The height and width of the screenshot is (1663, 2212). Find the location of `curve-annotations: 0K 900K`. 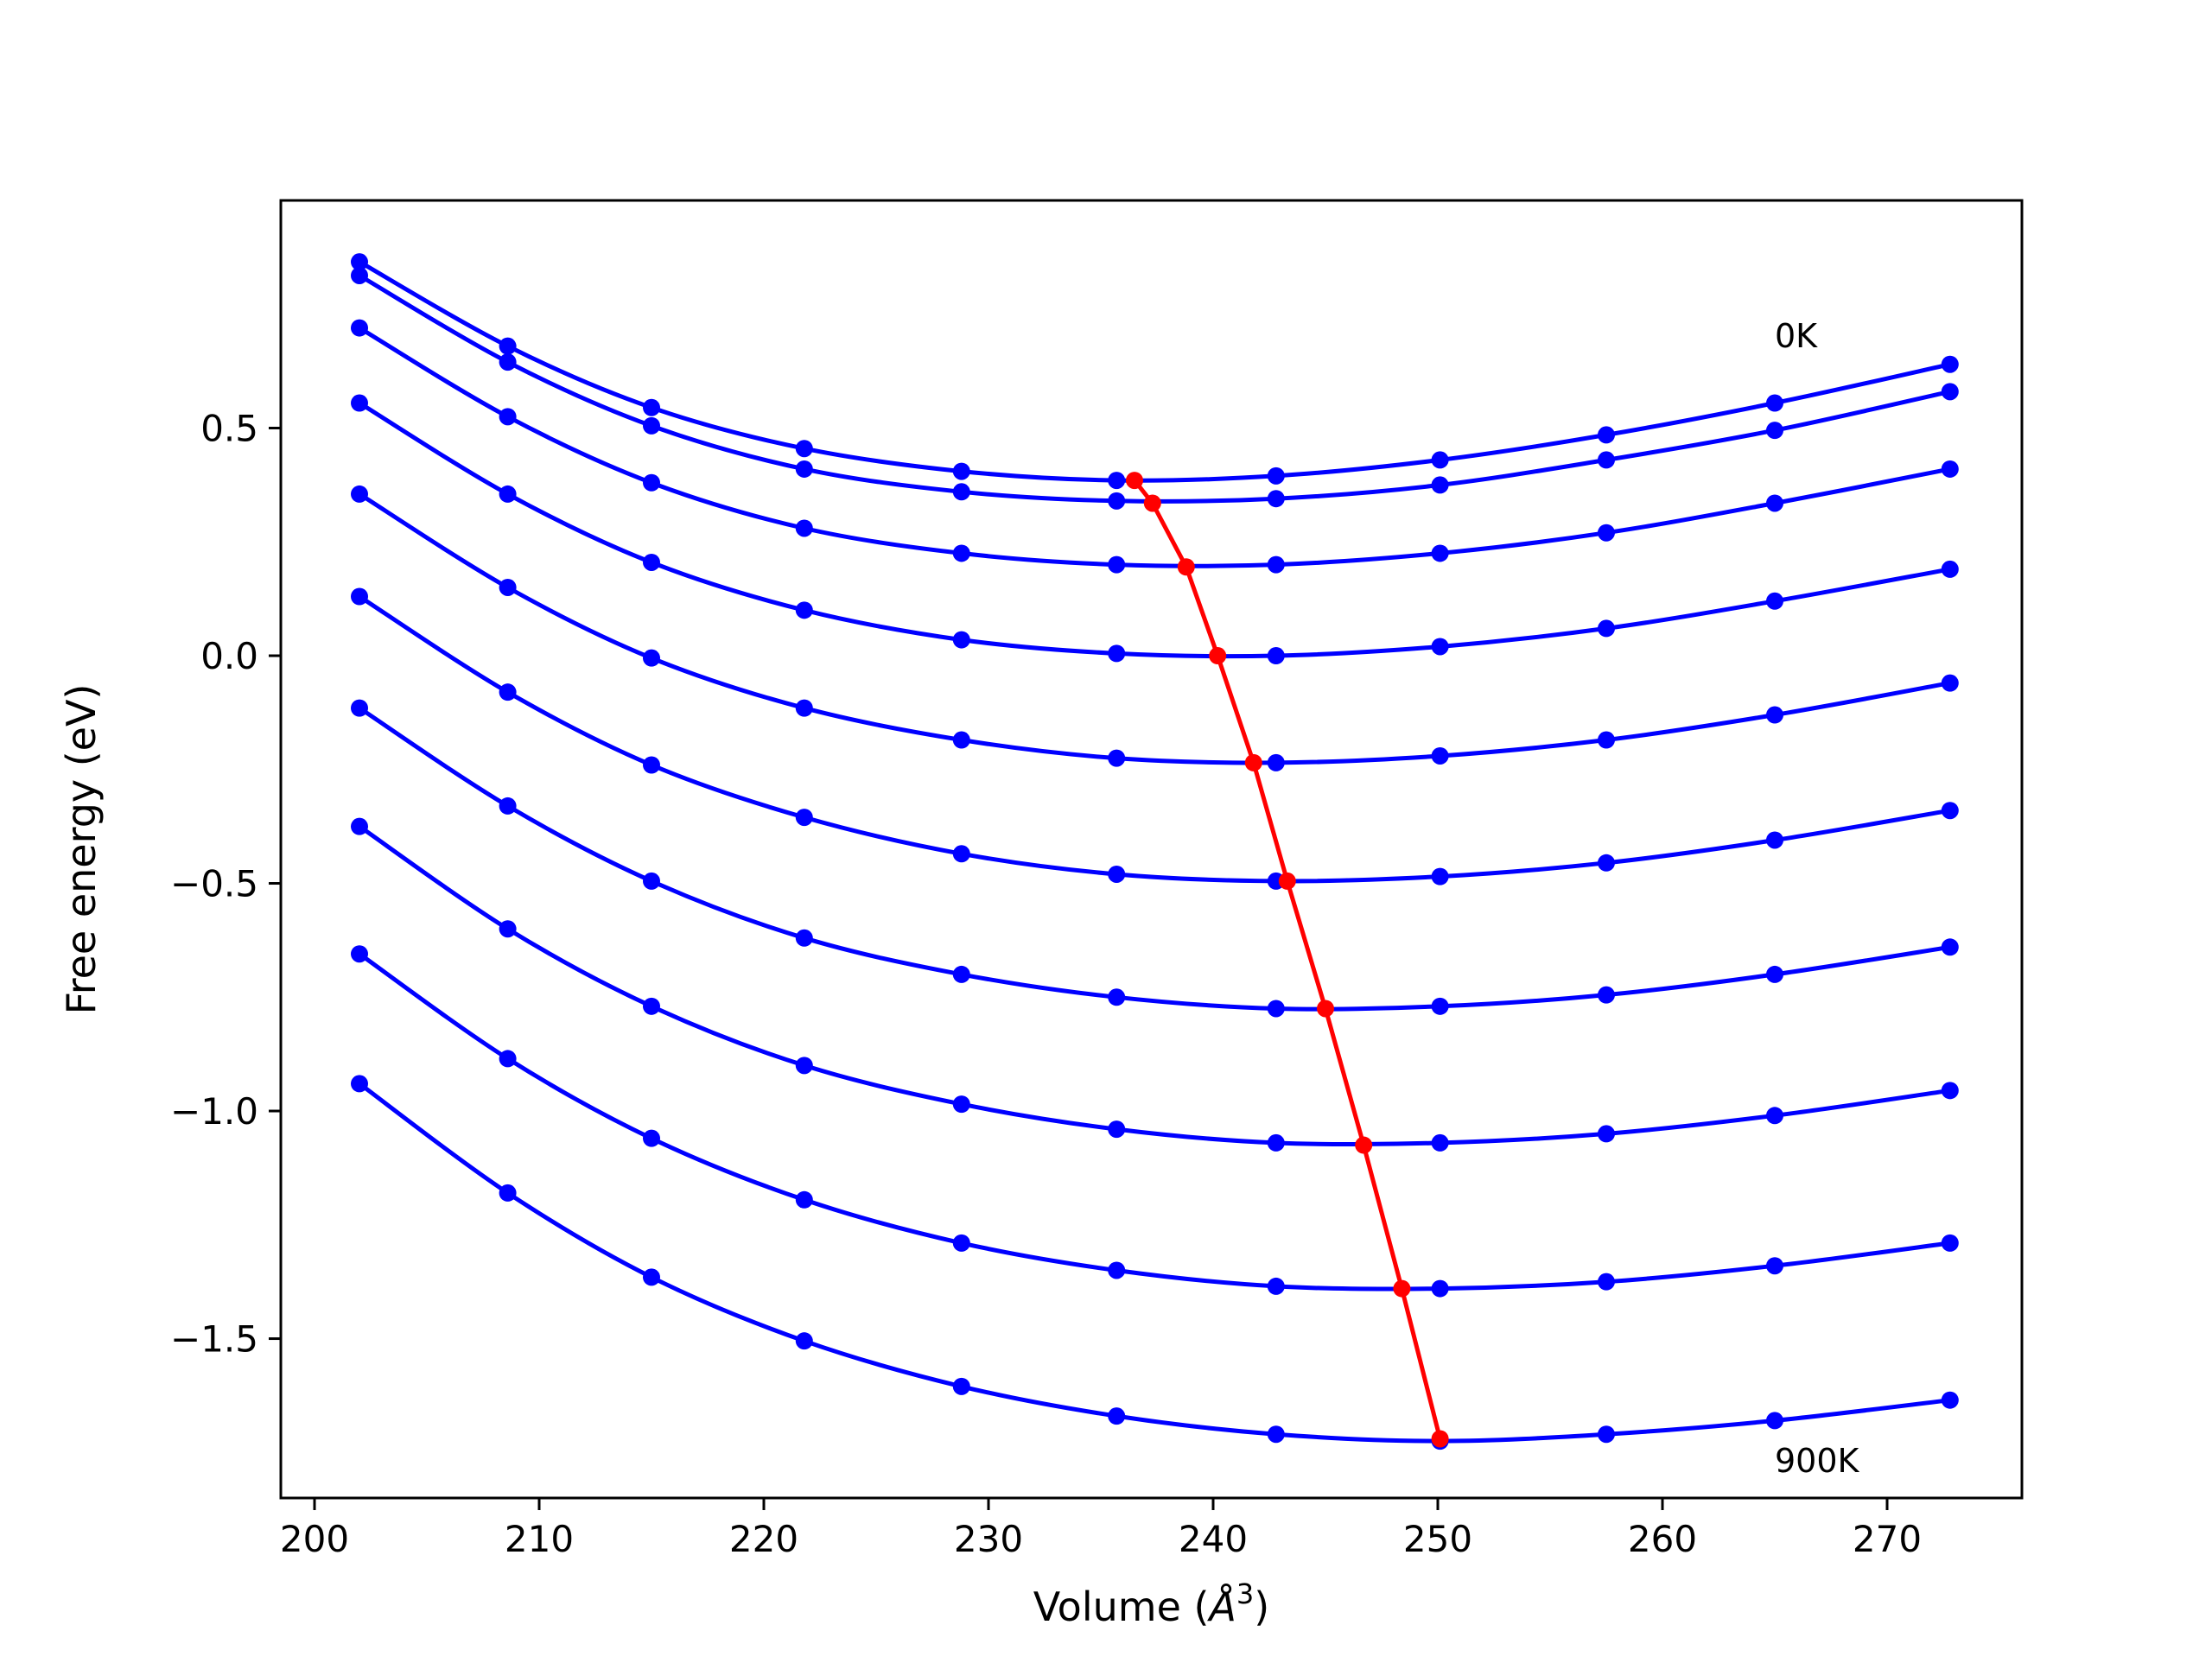

curve-annotations: 0K 900K is located at coordinates (1817, 899).